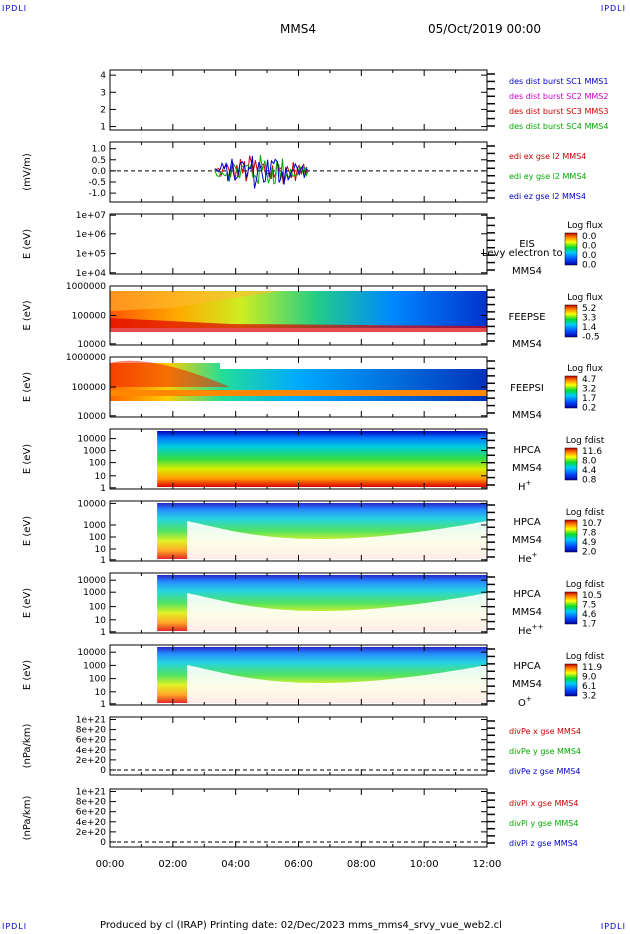 The height and width of the screenshot is (934, 630). Describe the element at coordinates (585, 226) in the screenshot. I see `colorbar-title-eis: Log flux` at that location.